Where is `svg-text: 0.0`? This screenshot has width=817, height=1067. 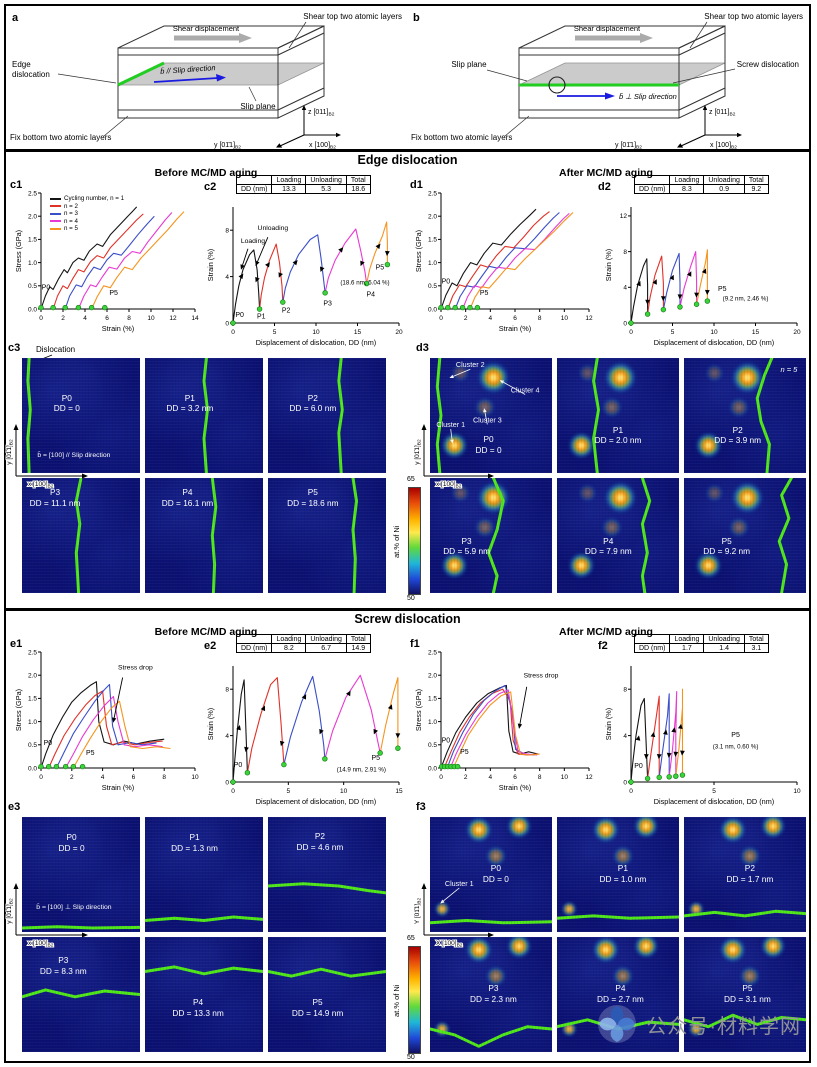
svg-text: 0.0 is located at coordinates (432, 768).